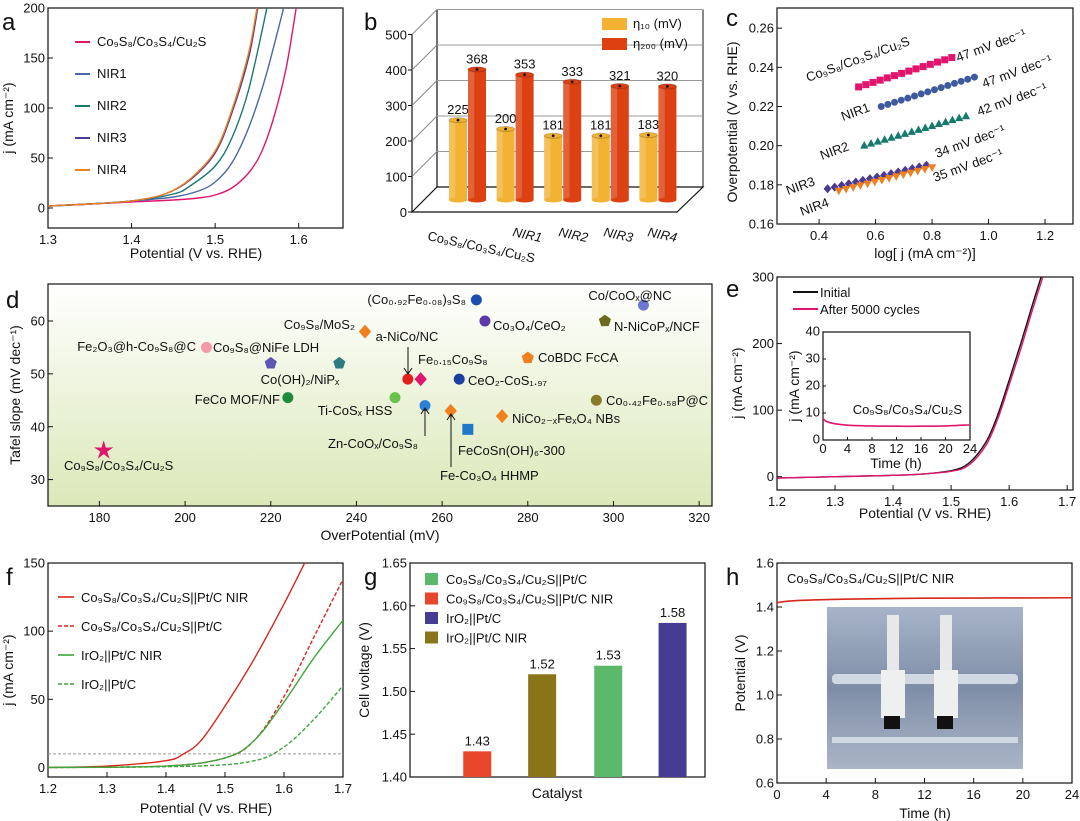 The width and height of the screenshot is (1080, 821). What do you see at coordinates (1009, 501) in the screenshot?
I see `x-tick-label: 1.6` at bounding box center [1009, 501].